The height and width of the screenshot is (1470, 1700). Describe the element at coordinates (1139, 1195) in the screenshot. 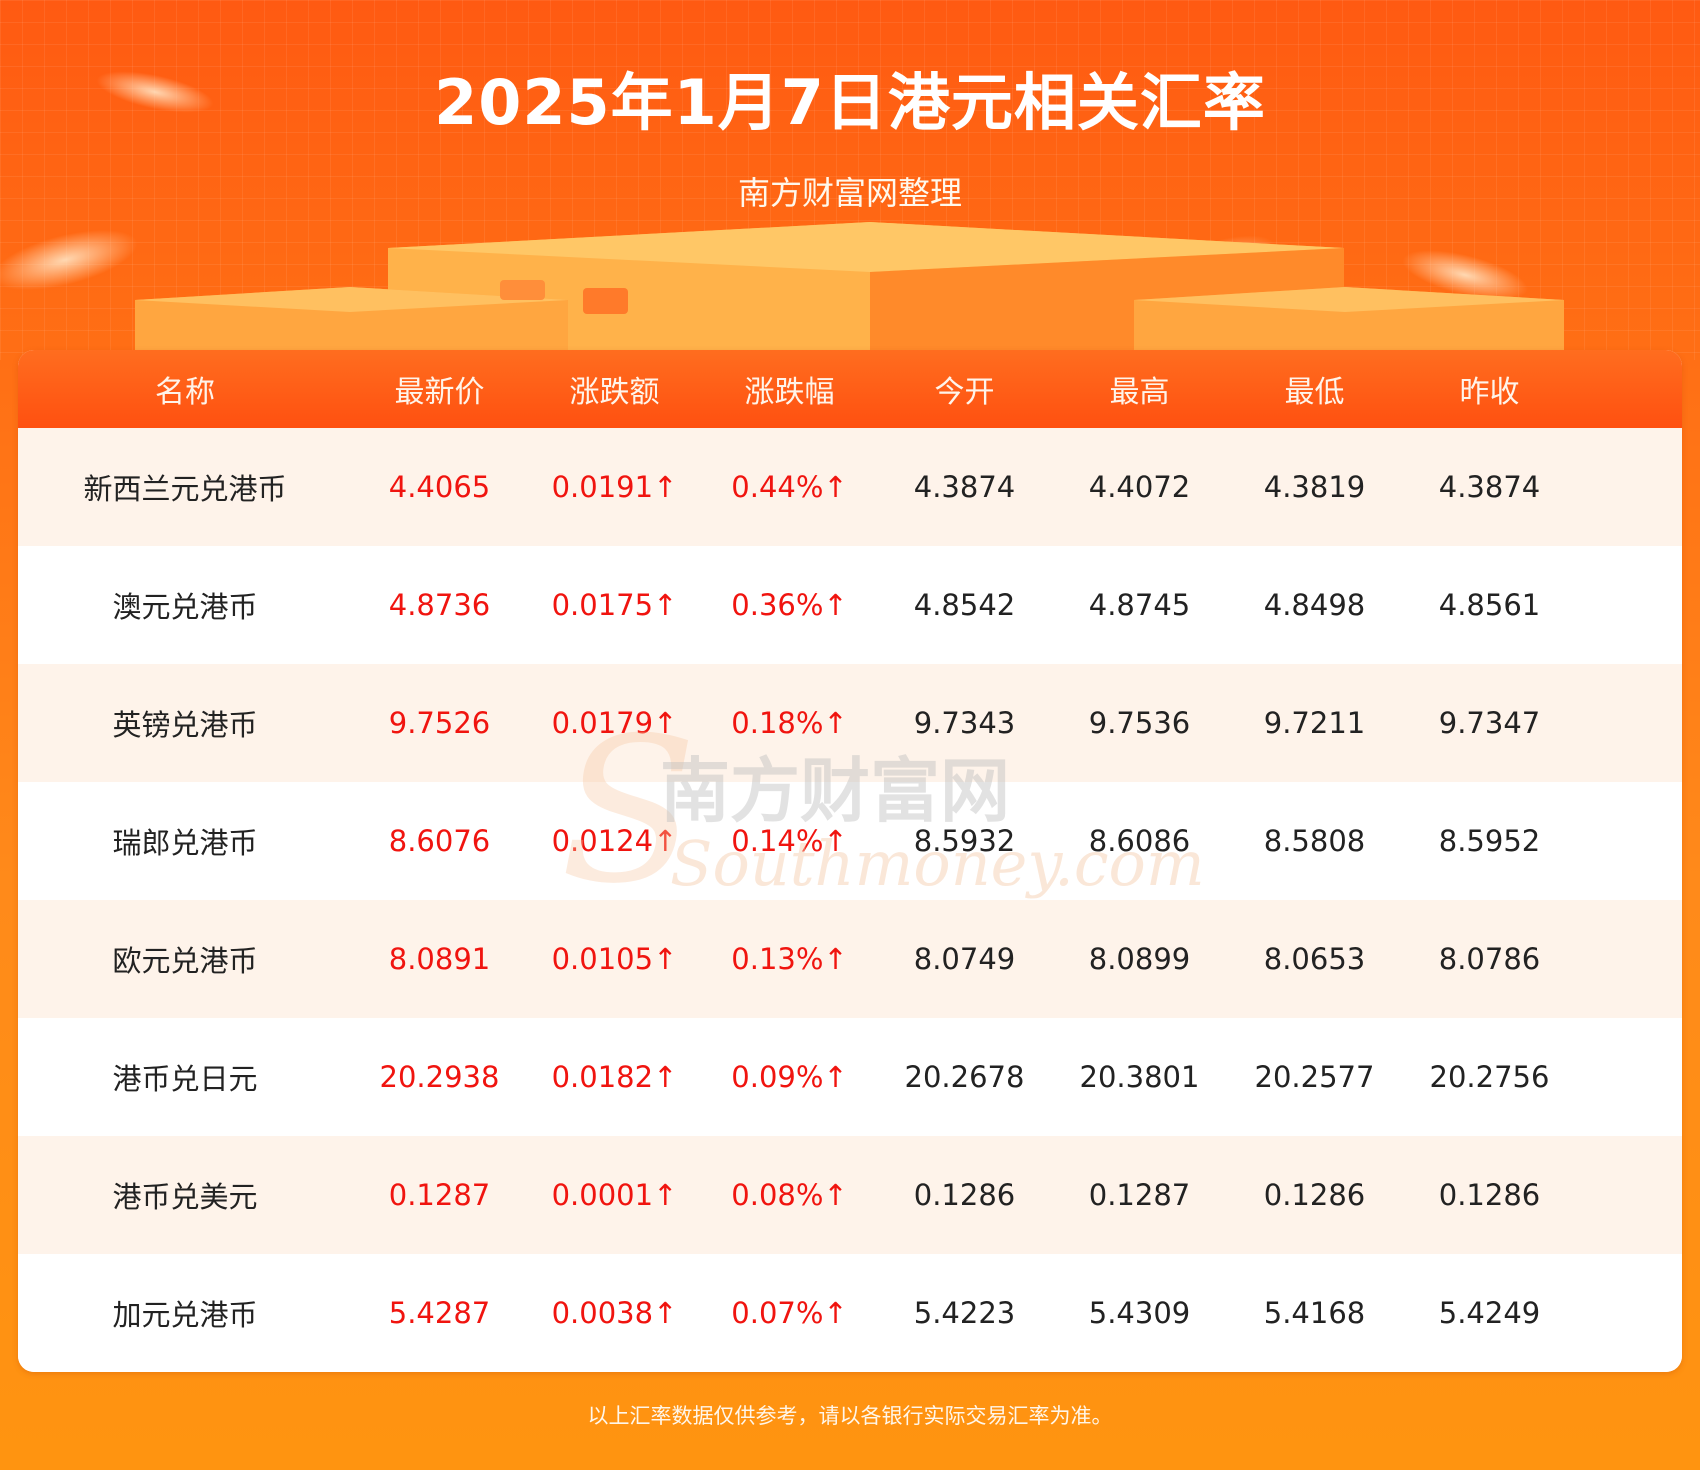

I see `high-price: 0.1287` at that location.